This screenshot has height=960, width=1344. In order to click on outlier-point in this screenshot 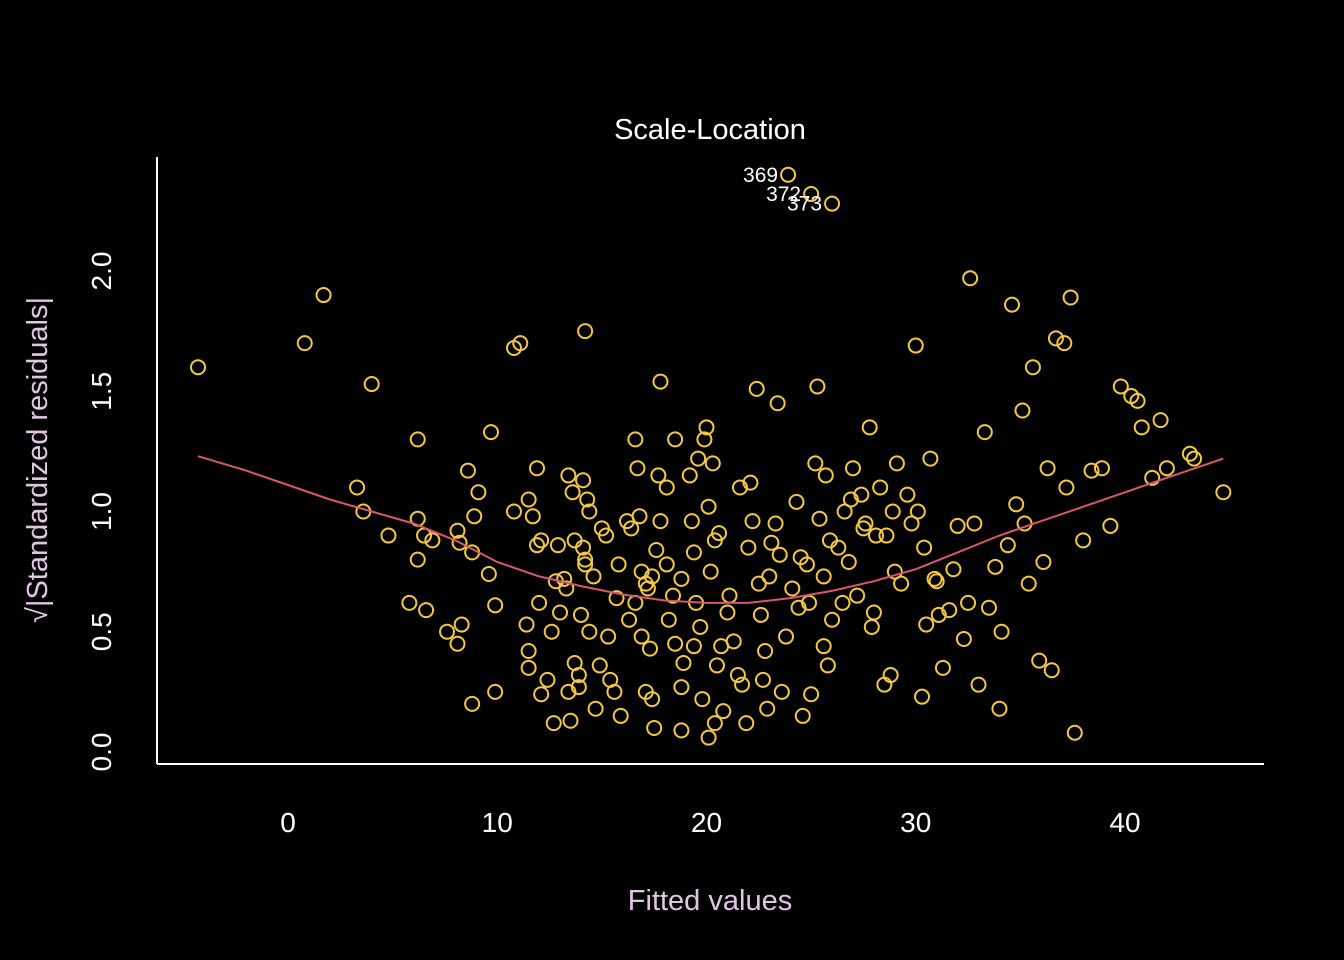, I will do `click(832, 203)`.